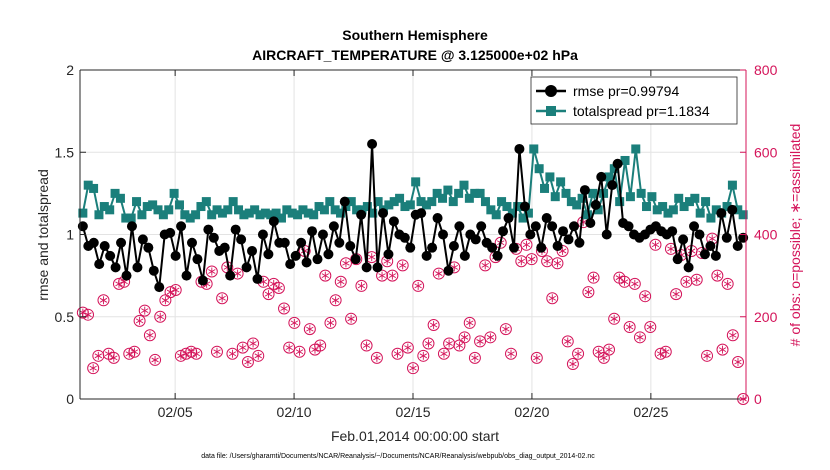 The height and width of the screenshot is (470, 830). Describe the element at coordinates (758, 399) in the screenshot. I see `y-right-tick-label: 0` at that location.